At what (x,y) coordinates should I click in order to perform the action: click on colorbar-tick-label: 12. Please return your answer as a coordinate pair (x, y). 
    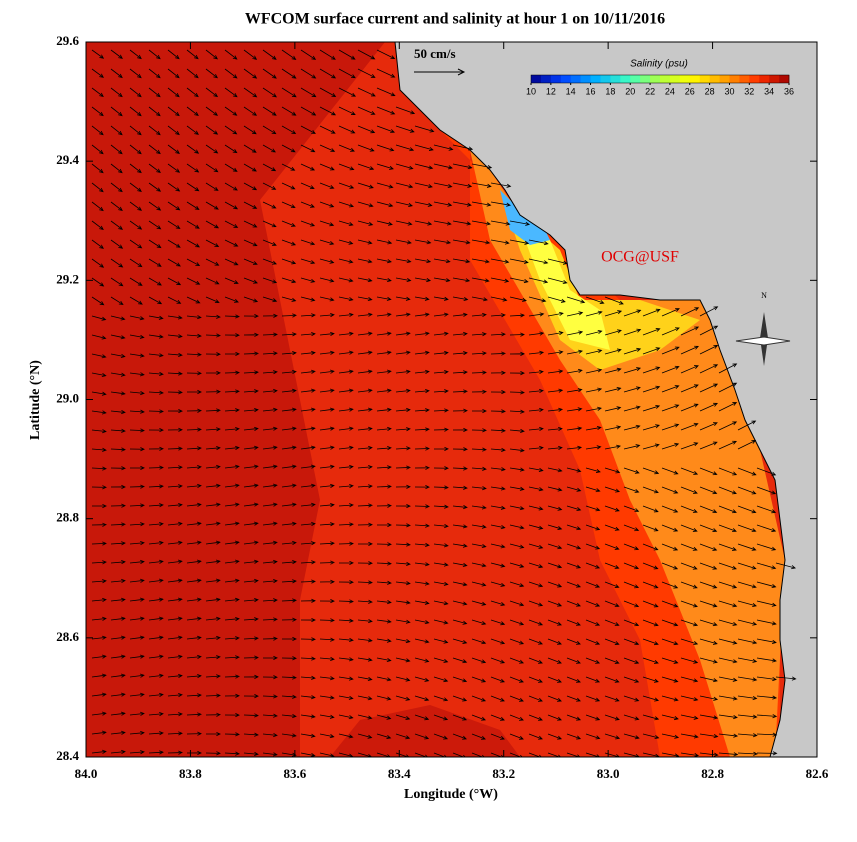
    Looking at the image, I should click on (551, 91).